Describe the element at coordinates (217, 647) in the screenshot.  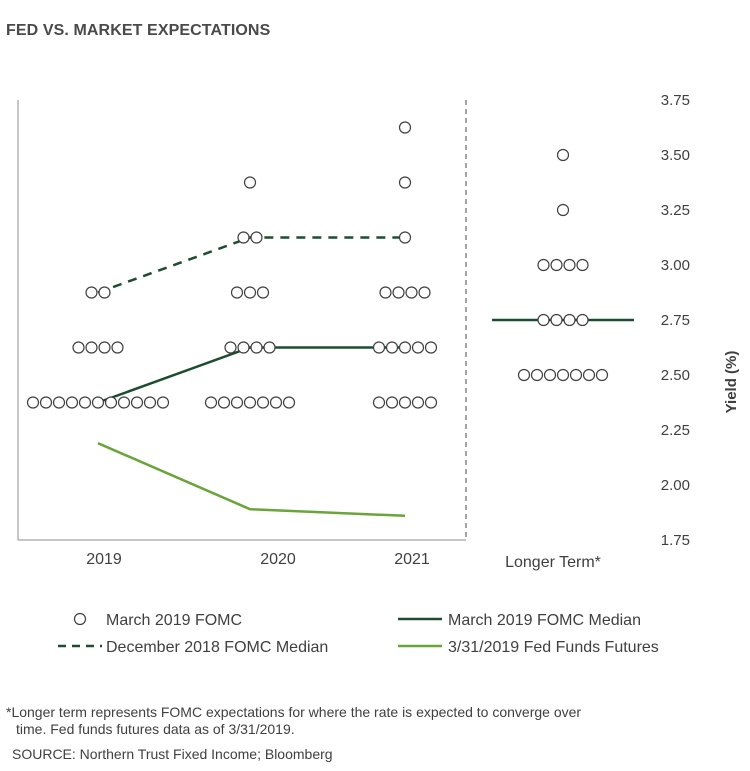
I see `legend-label-december-median: December 2018 FOMC Median` at that location.